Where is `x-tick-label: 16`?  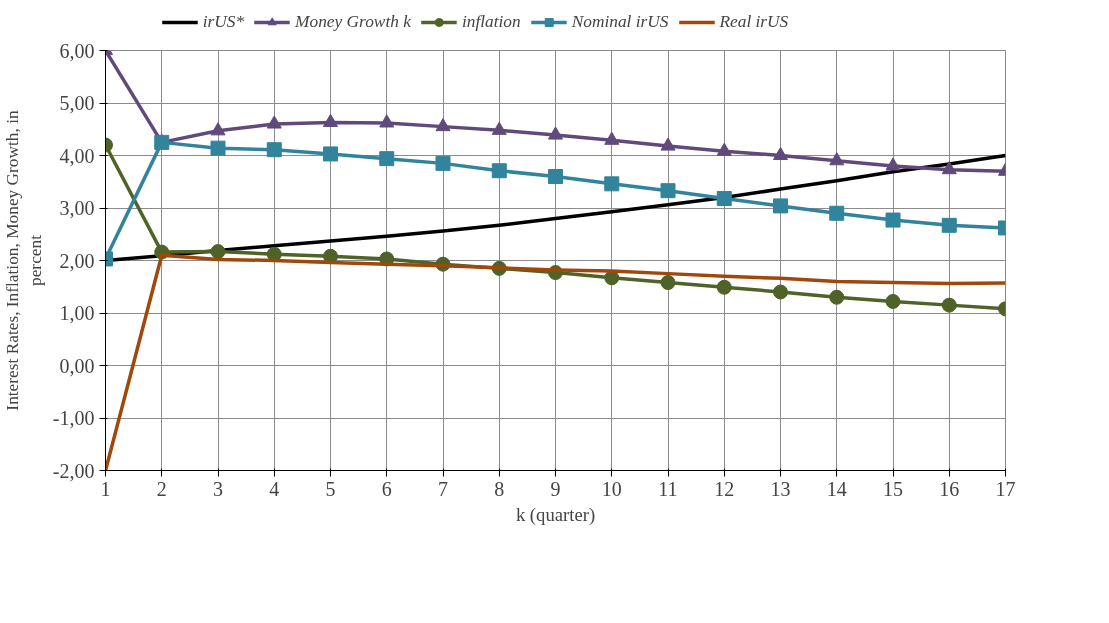
x-tick-label: 16 is located at coordinates (949, 488).